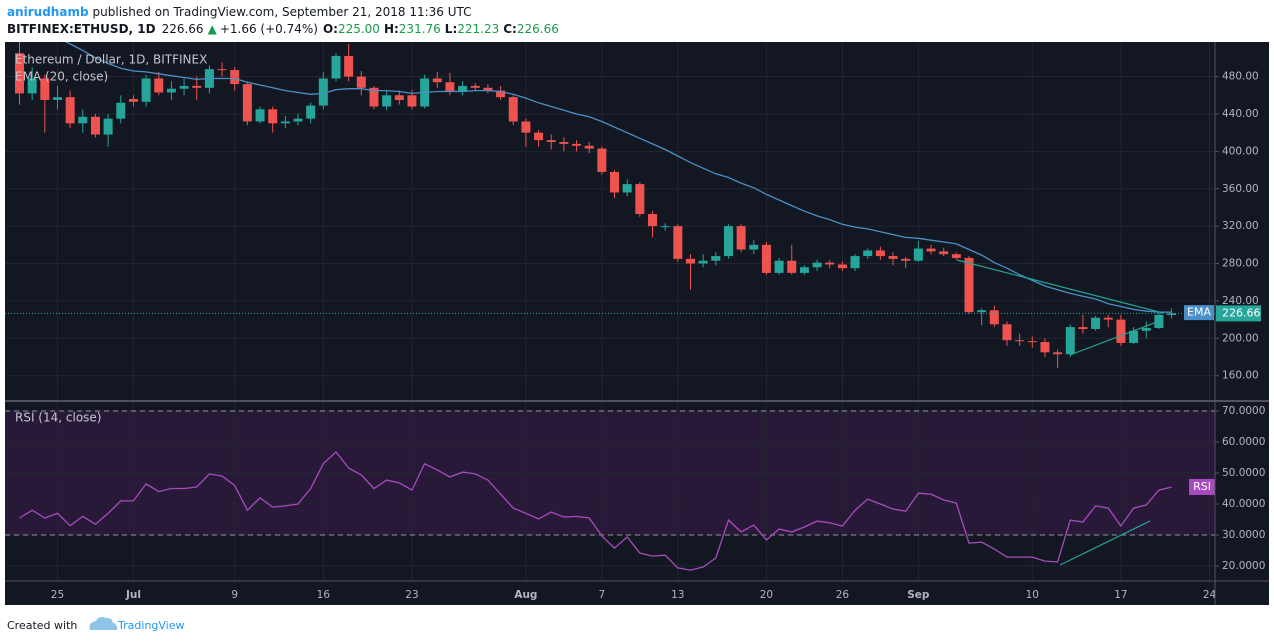 The image size is (1274, 643). I want to click on y-tick-label: 40.0000, so click(1243, 504).